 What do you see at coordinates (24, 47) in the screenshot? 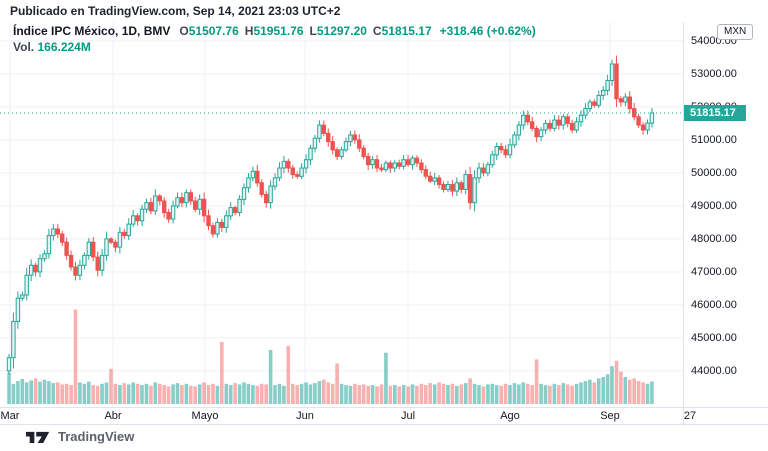
I see `volume-label: Vol.` at bounding box center [24, 47].